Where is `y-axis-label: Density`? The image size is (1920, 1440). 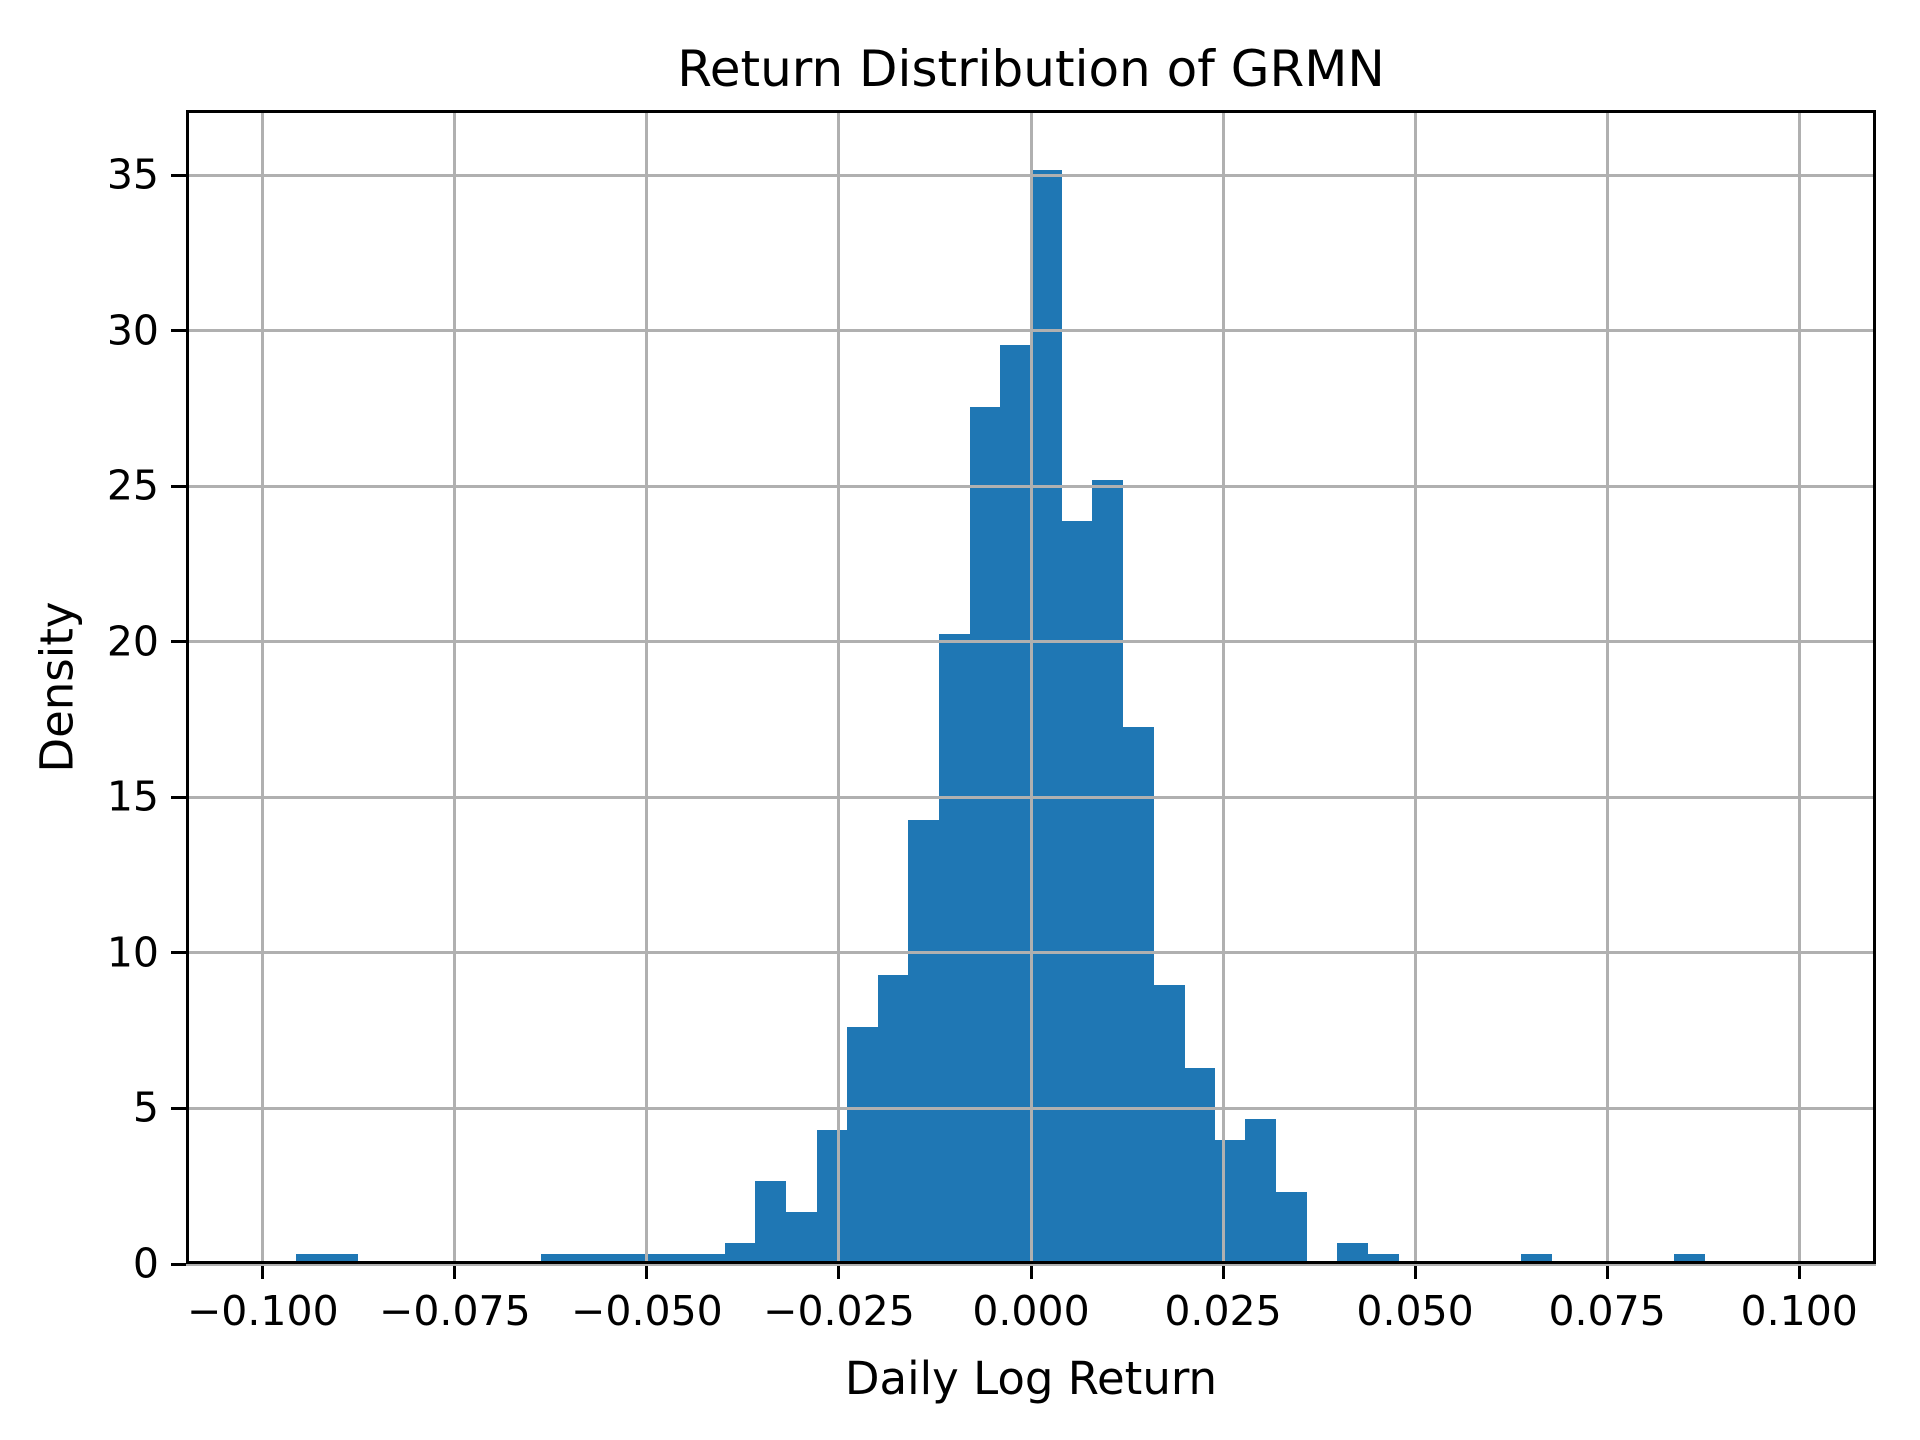
y-axis-label: Density is located at coordinates (57, 687).